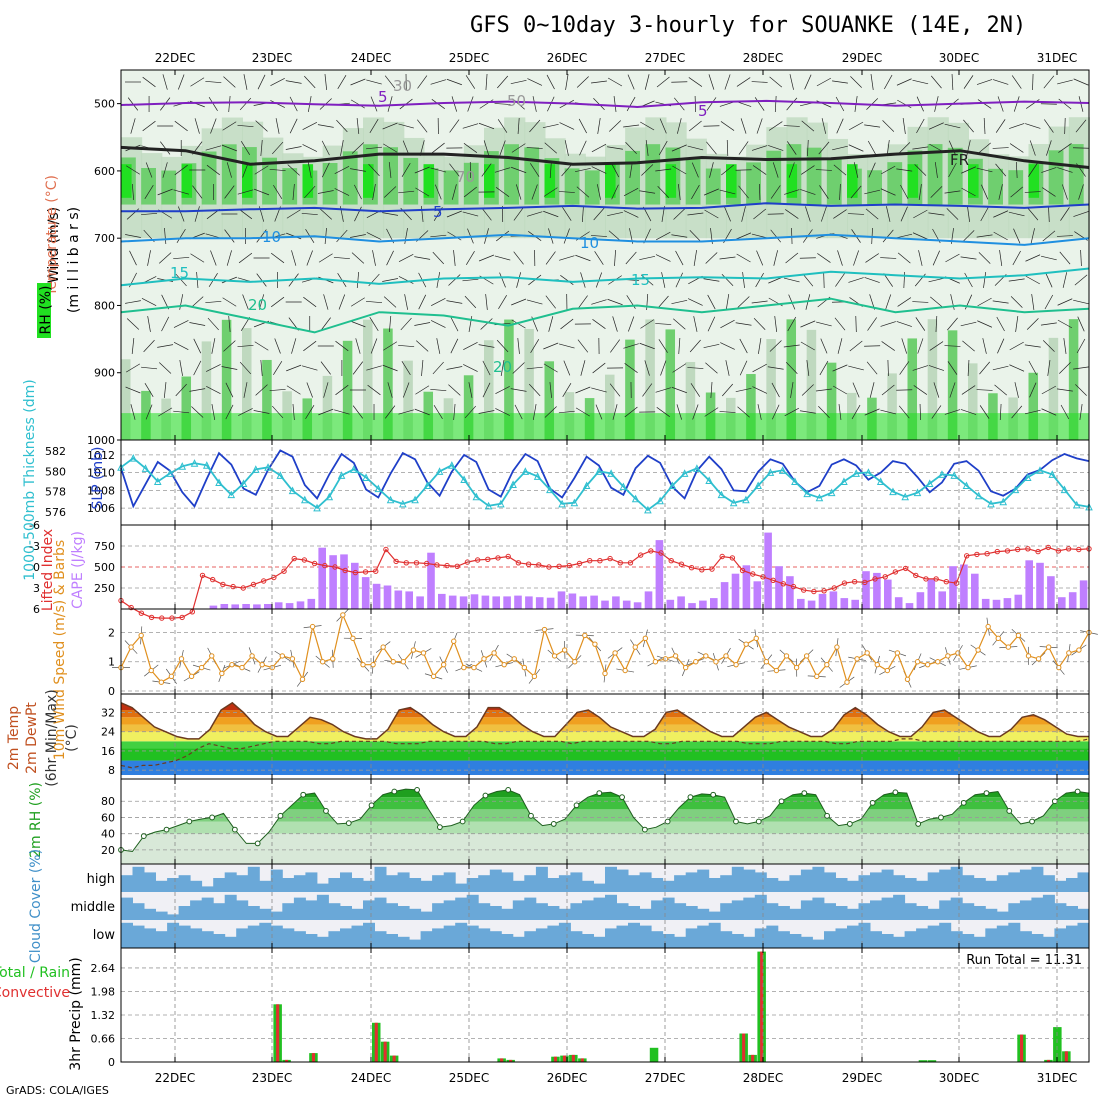  I want to click on date-label-bottom: 31DEC, so click(1057, 1078).